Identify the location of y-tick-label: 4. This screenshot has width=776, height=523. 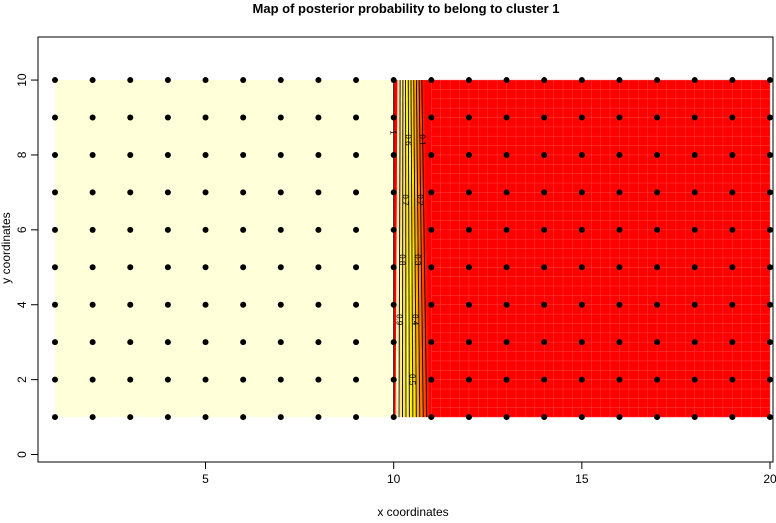
(22, 304).